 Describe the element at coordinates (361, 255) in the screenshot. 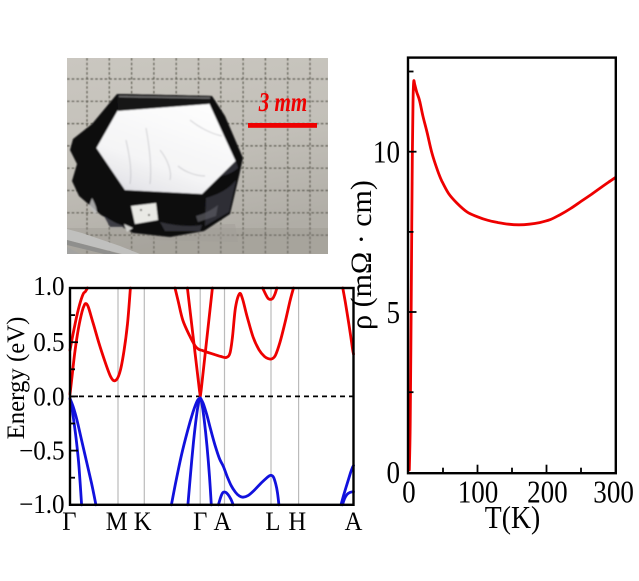

I see `svg-text: ρ (mΩ · cm)` at that location.